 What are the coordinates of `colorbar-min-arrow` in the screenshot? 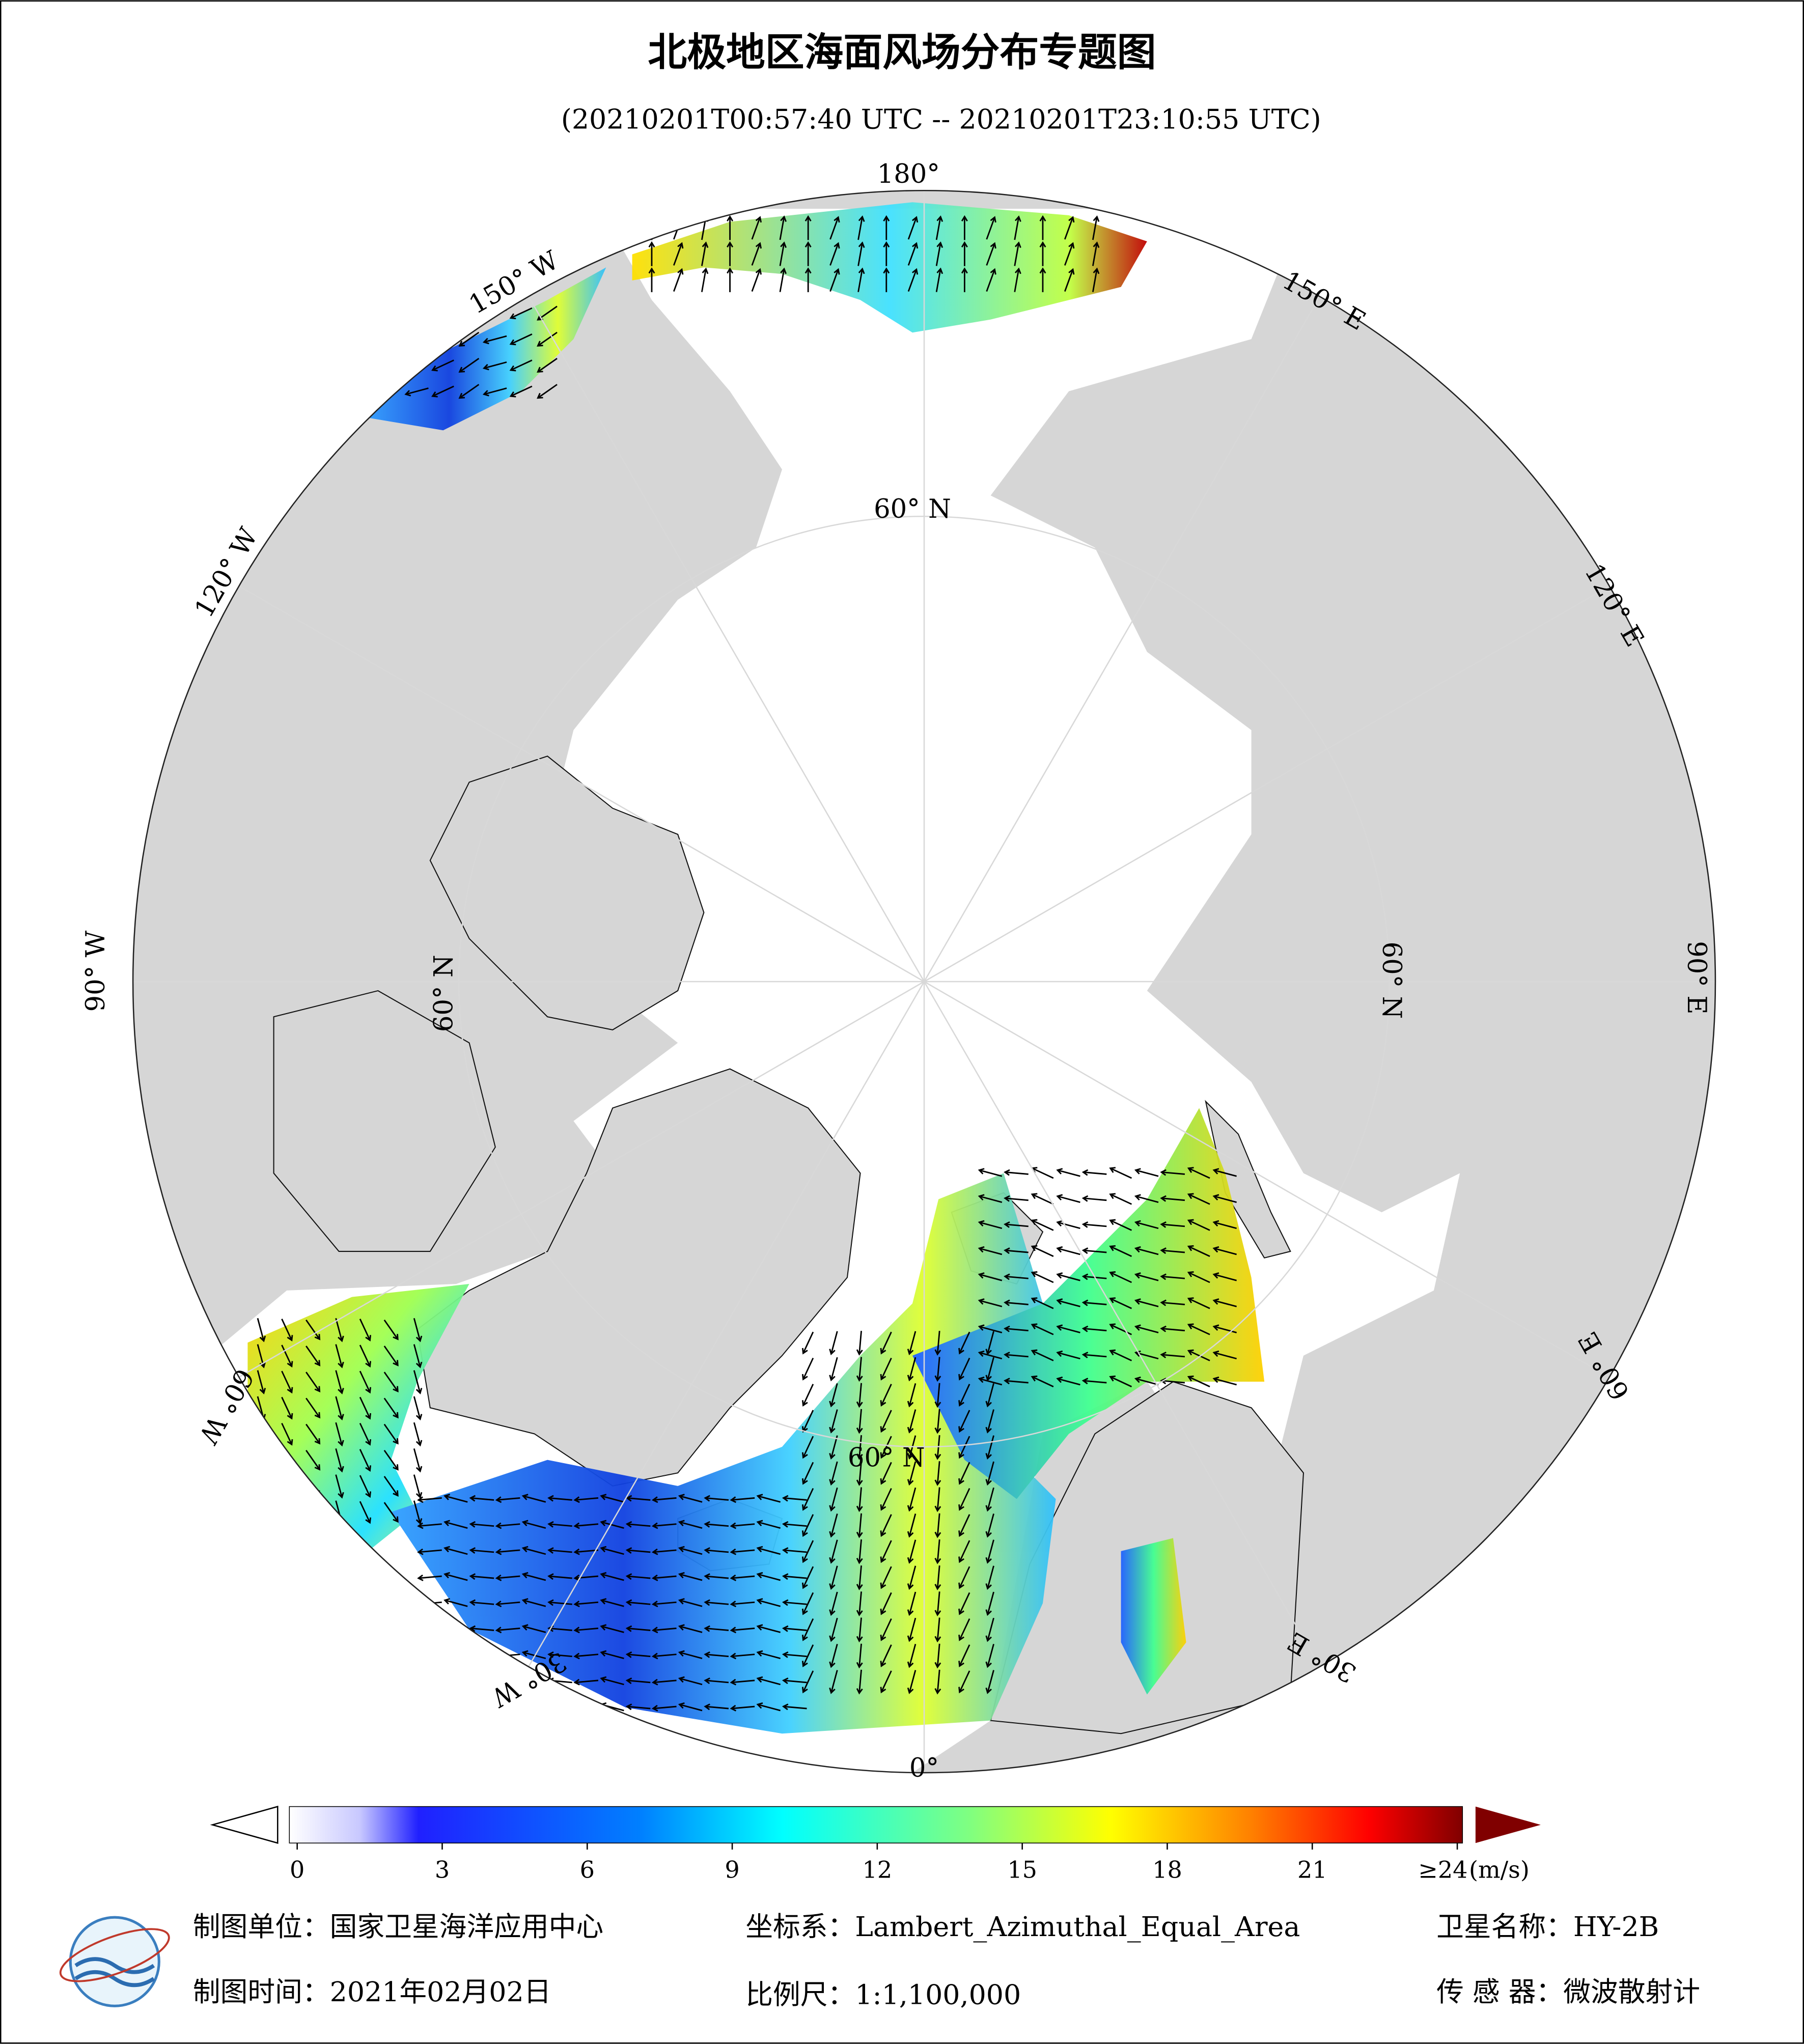 It's located at (244, 1824).